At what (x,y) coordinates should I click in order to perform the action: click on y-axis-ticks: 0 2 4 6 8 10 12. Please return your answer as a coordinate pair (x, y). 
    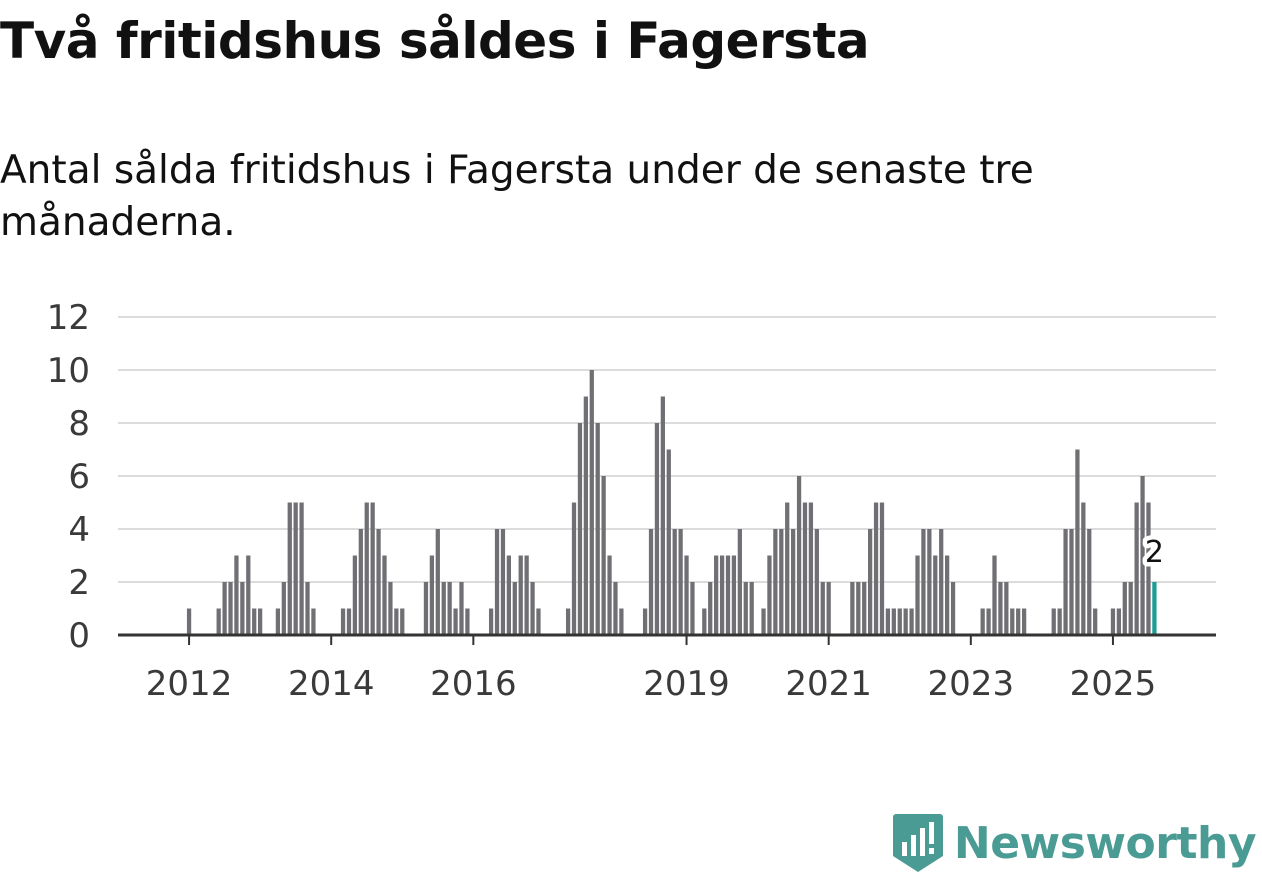
    Looking at the image, I should click on (68, 477).